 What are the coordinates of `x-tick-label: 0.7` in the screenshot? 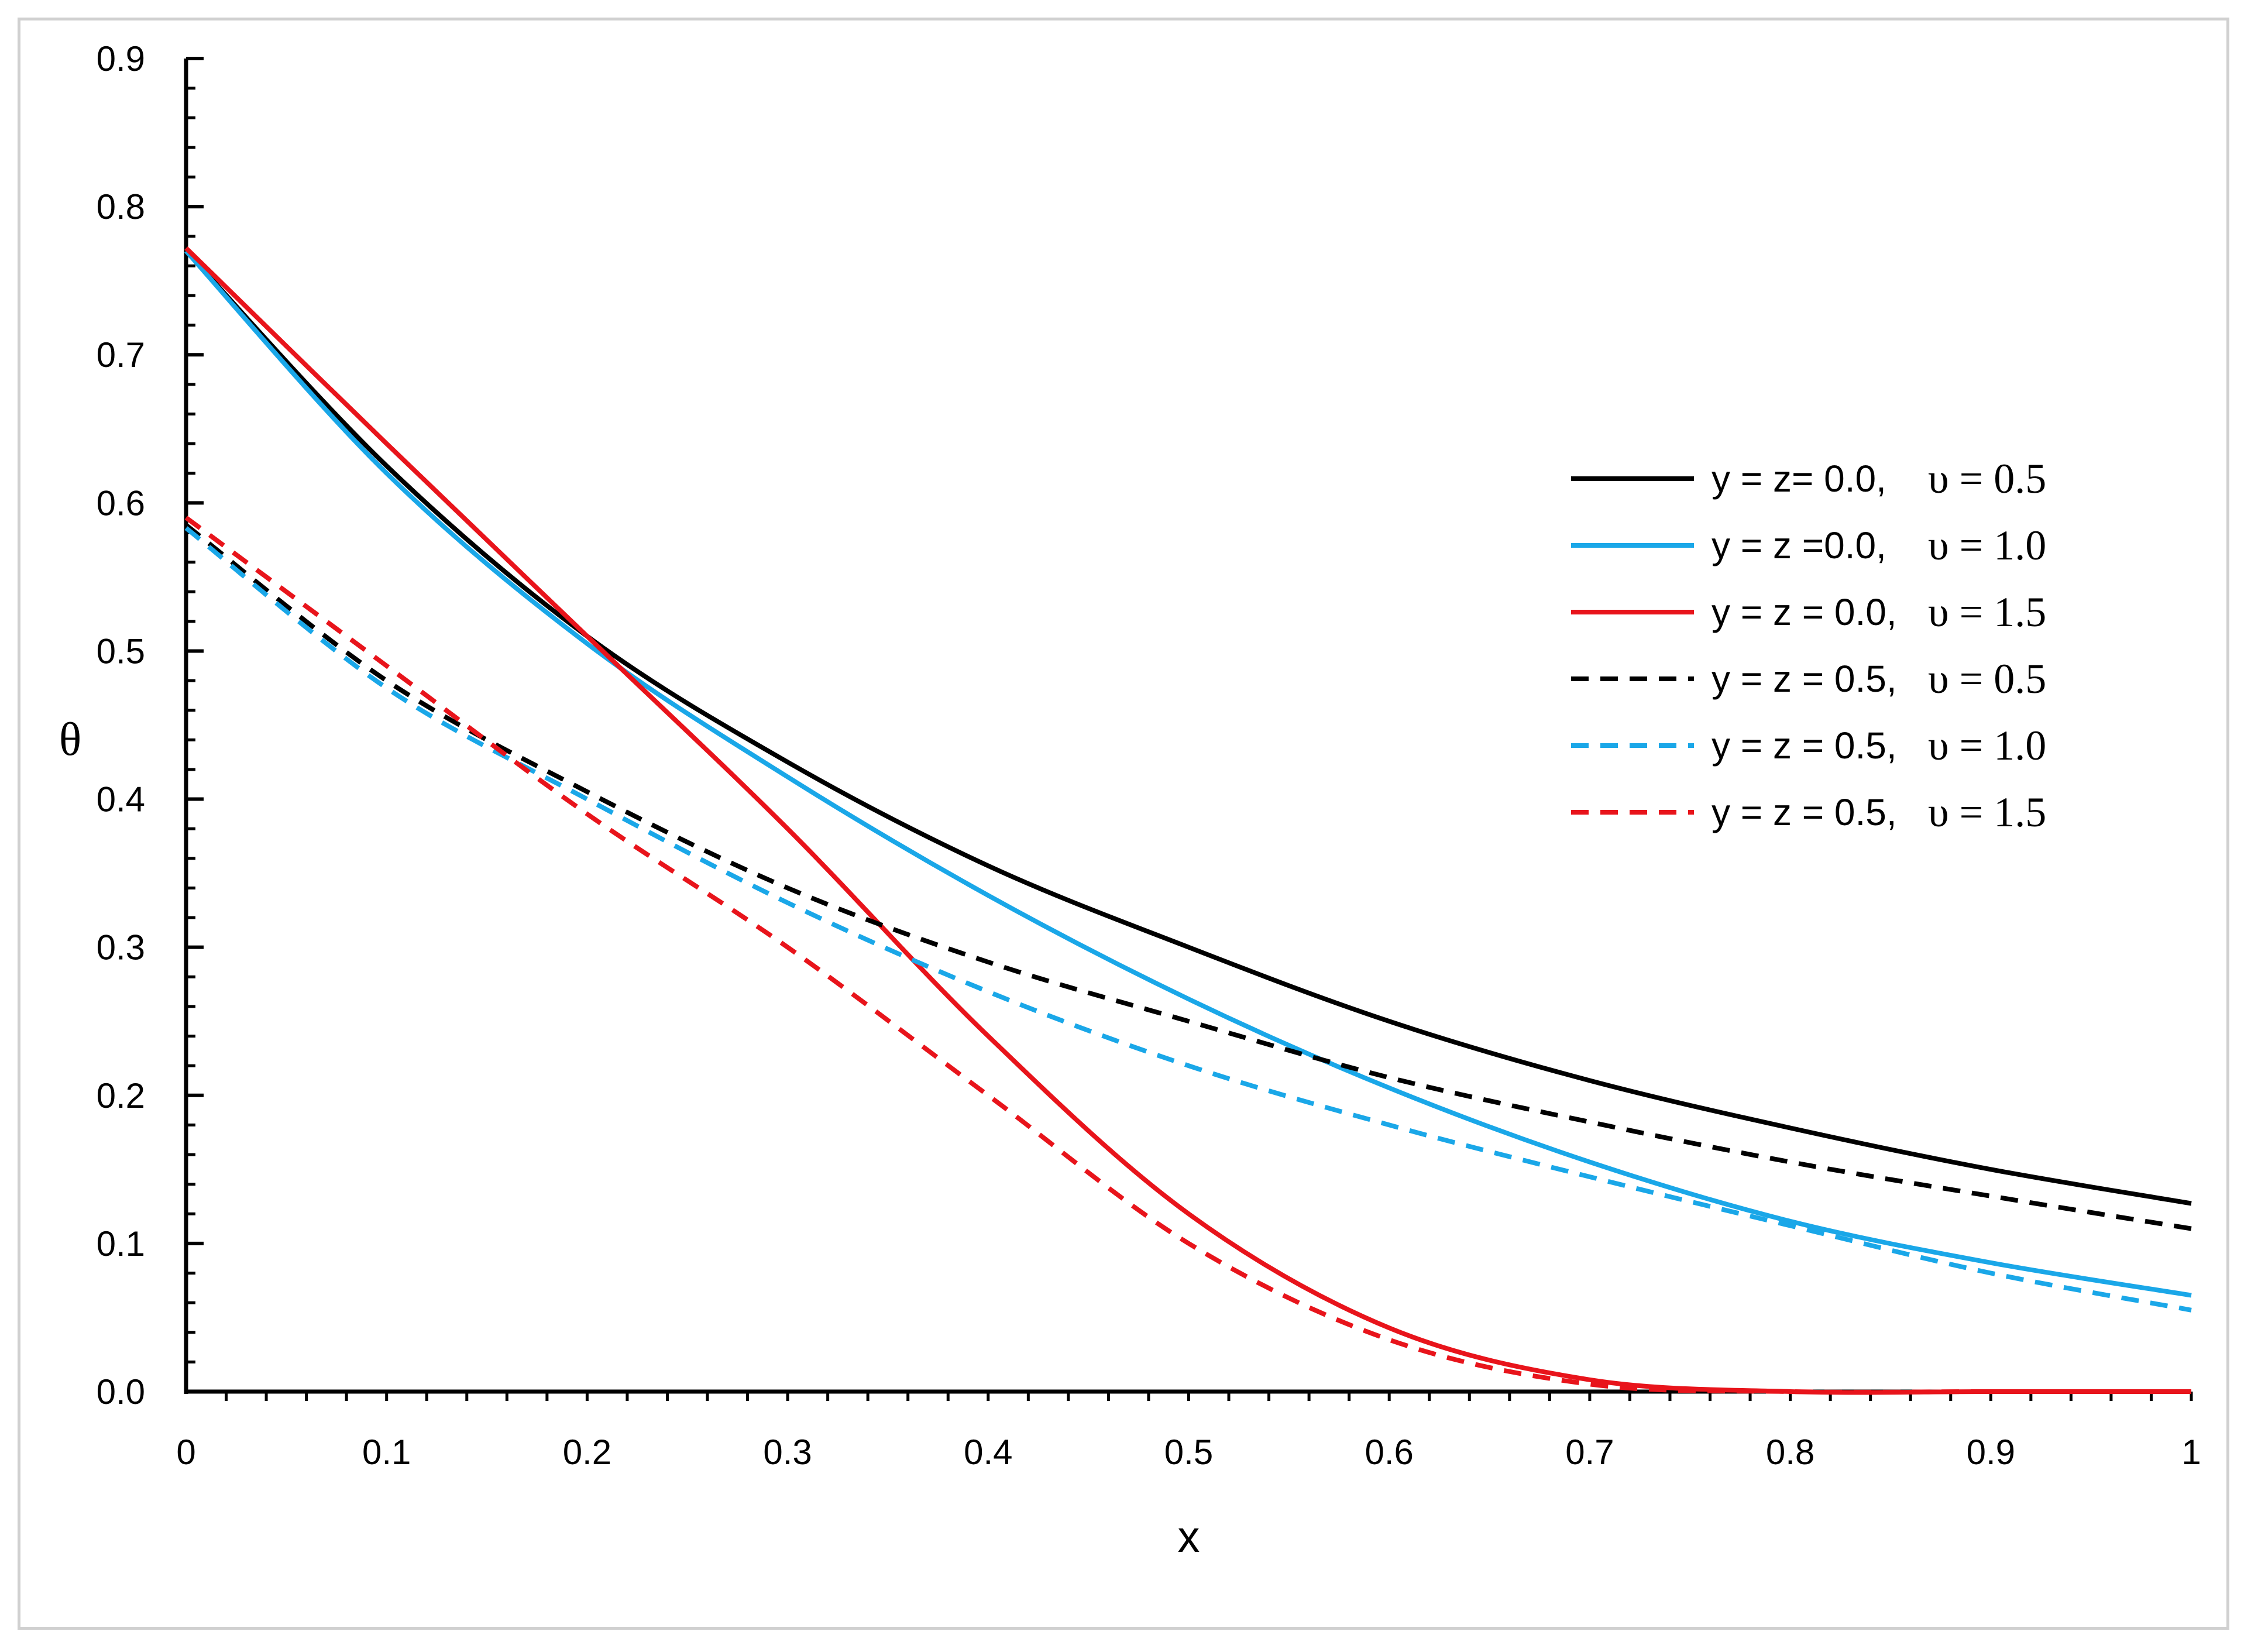 It's located at (1589, 1452).